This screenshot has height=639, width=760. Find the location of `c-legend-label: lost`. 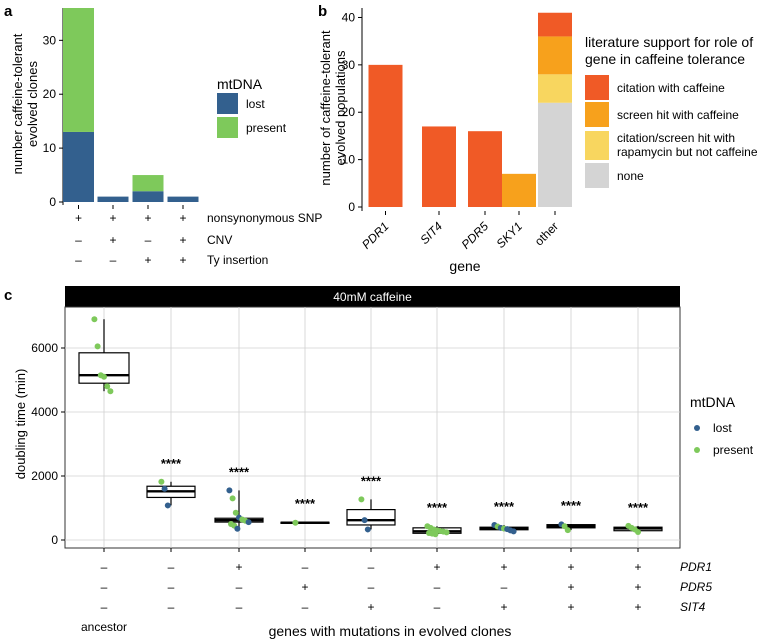

c-legend-label: lost is located at coordinates (722, 428).